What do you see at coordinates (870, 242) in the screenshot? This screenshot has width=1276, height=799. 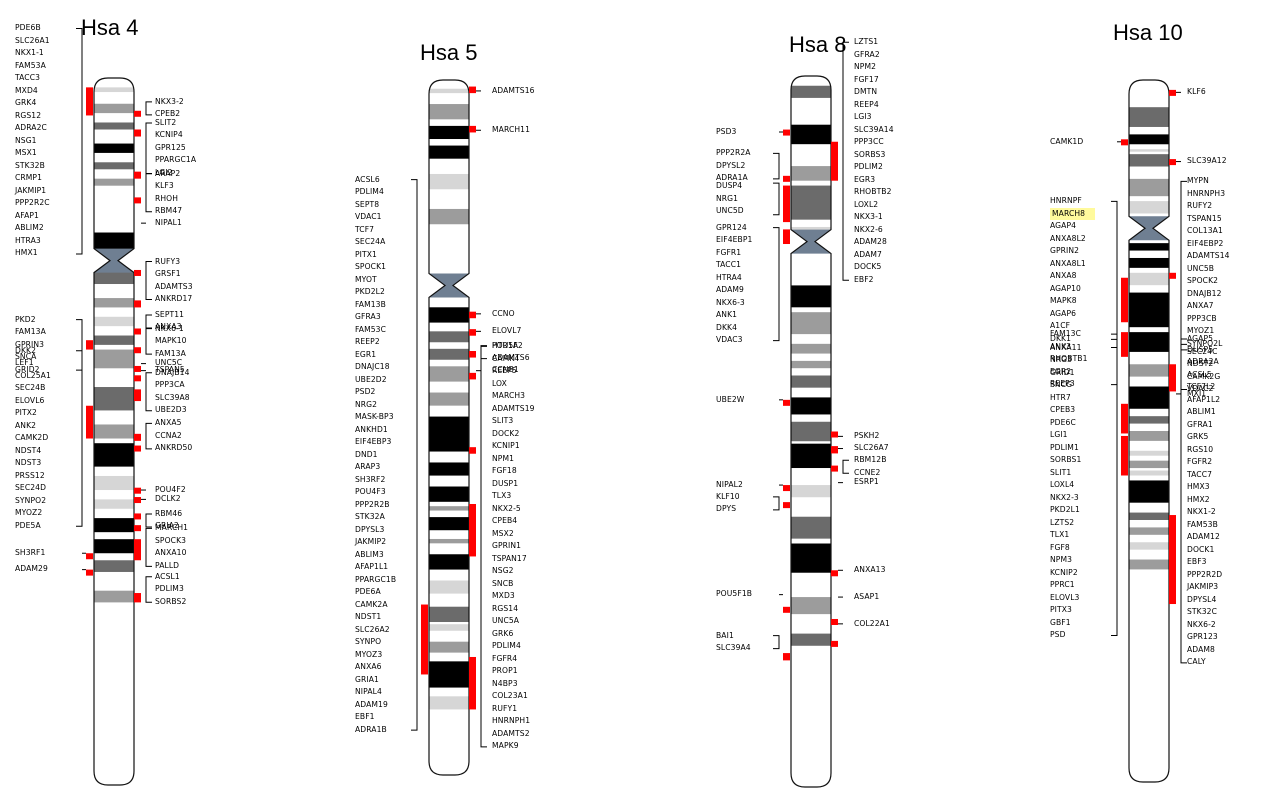 I see `gene-label: ADAM28` at bounding box center [870, 242].